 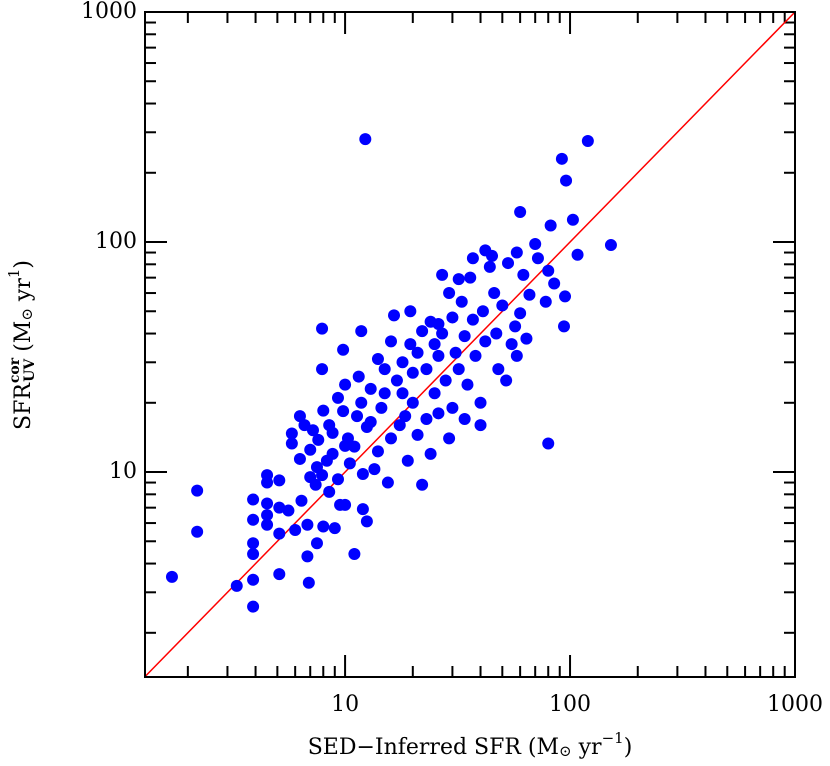 I want to click on x-tick-label: 100, so click(x=570, y=704).